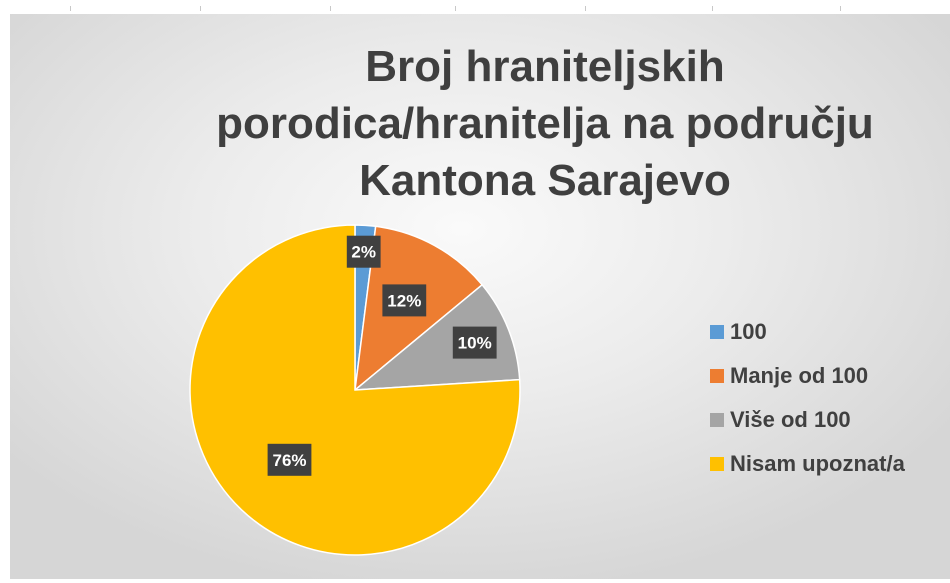  I want to click on legend-item-nisam-upoznat: Nisam upoznat/a, so click(830, 464).